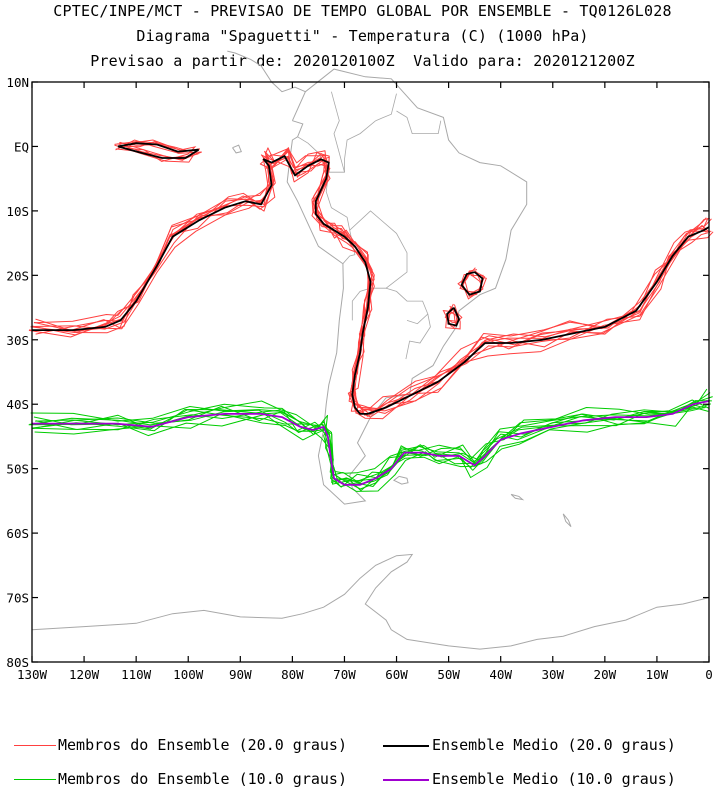 This screenshot has width=725, height=792. What do you see at coordinates (17, 469) in the screenshot?
I see `y-tick-label-6: 50S` at bounding box center [17, 469].